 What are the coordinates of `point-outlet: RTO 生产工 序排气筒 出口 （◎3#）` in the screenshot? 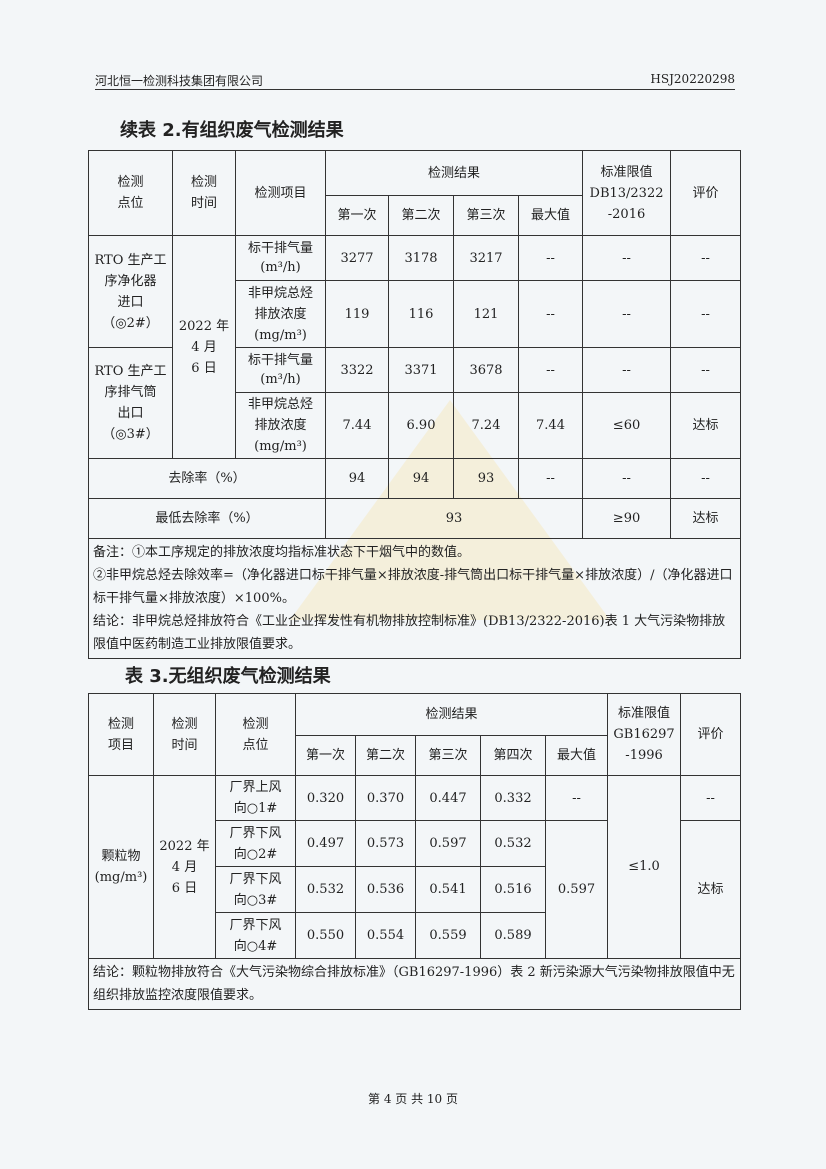 It's located at (130, 403).